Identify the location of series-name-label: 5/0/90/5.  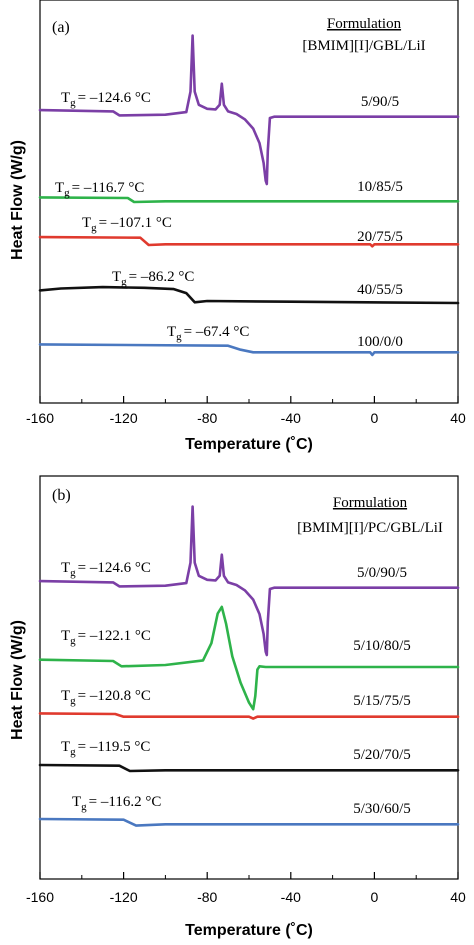
(382, 573).